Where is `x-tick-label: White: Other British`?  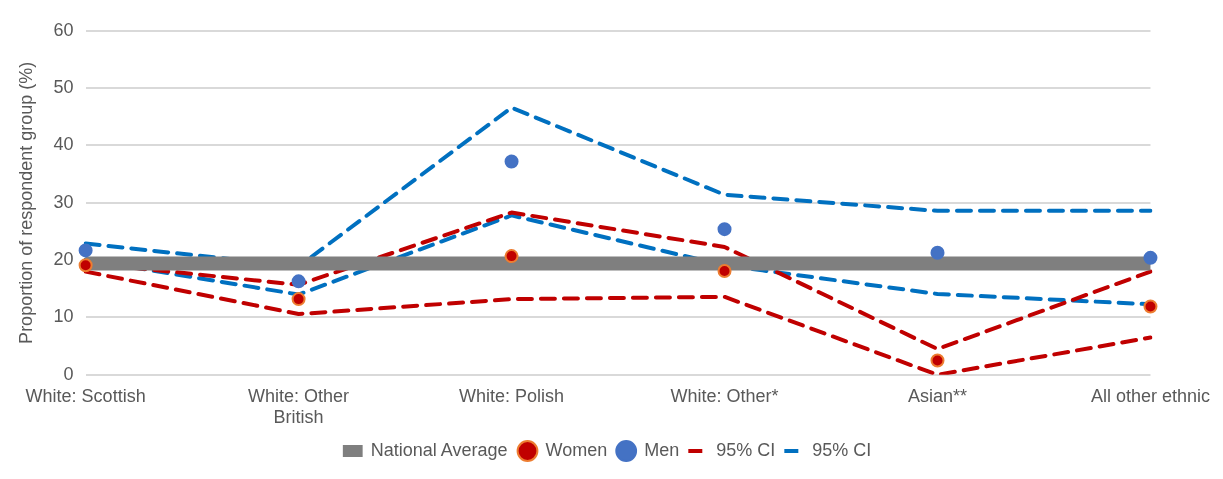
x-tick-label: White: Other British is located at coordinates (299, 406).